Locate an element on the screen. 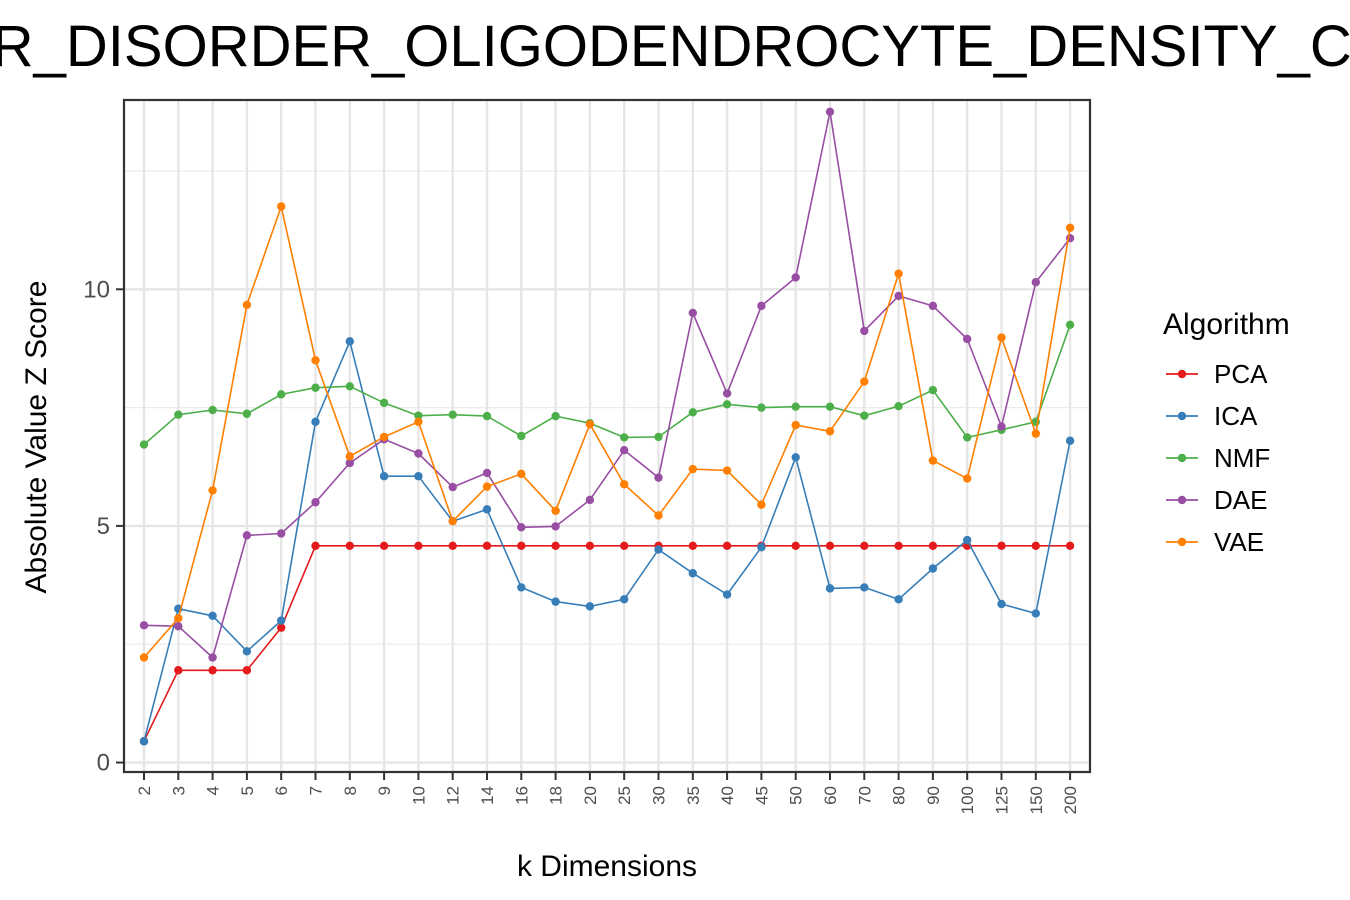 Image resolution: width=1350 pixels, height=900 pixels. legend-label-ica: ICA is located at coordinates (1236, 416).